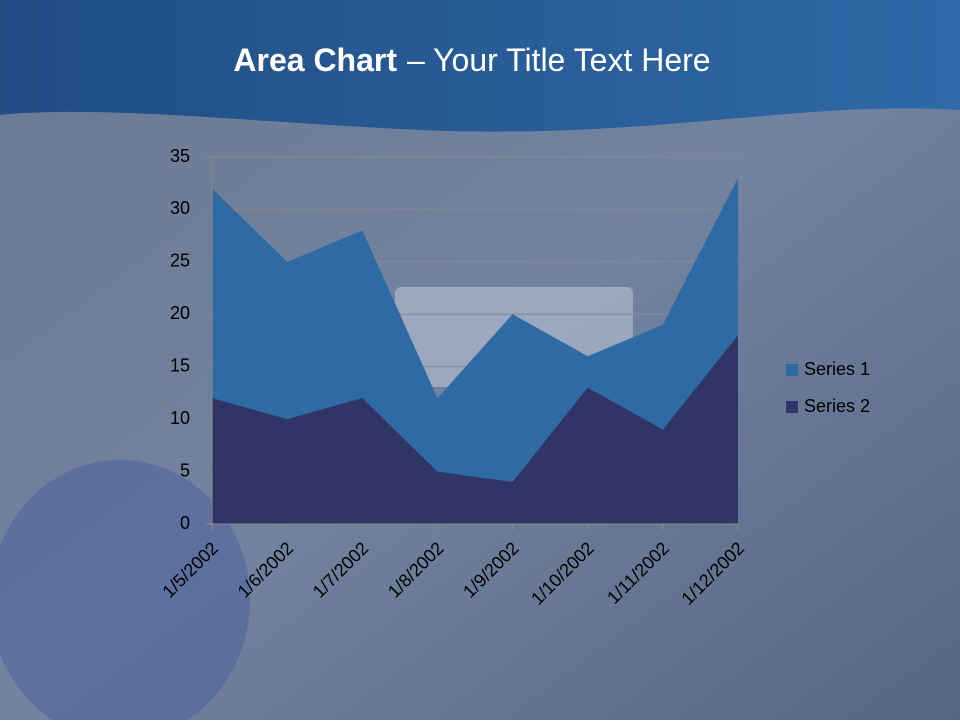 The image size is (960, 725). Describe the element at coordinates (559, 60) in the screenshot. I see `title-rest: – Your Title Text Here` at that location.